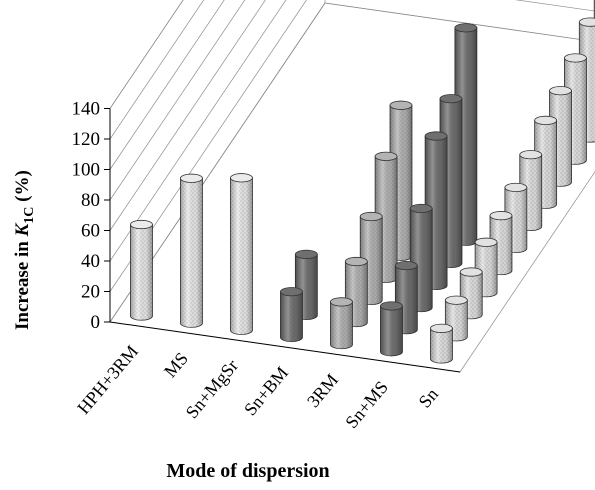 This screenshot has width=595, height=490. What do you see at coordinates (86, 109) in the screenshot?
I see `y-tick-label: 140` at bounding box center [86, 109].